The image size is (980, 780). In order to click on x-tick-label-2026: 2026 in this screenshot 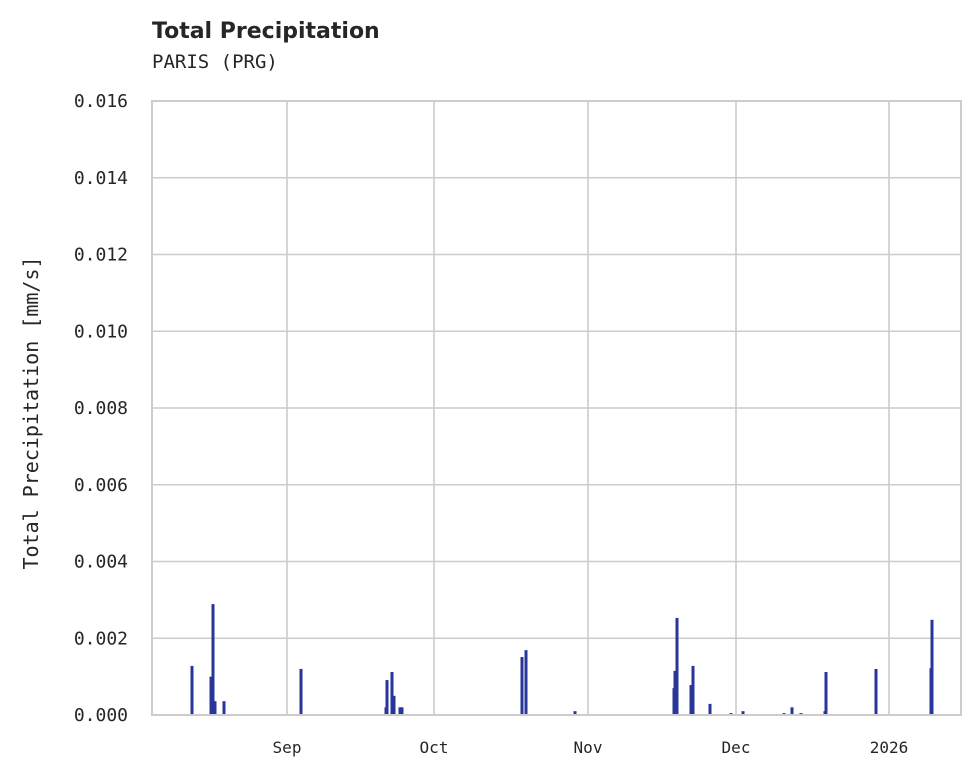, I will do `click(889, 747)`.